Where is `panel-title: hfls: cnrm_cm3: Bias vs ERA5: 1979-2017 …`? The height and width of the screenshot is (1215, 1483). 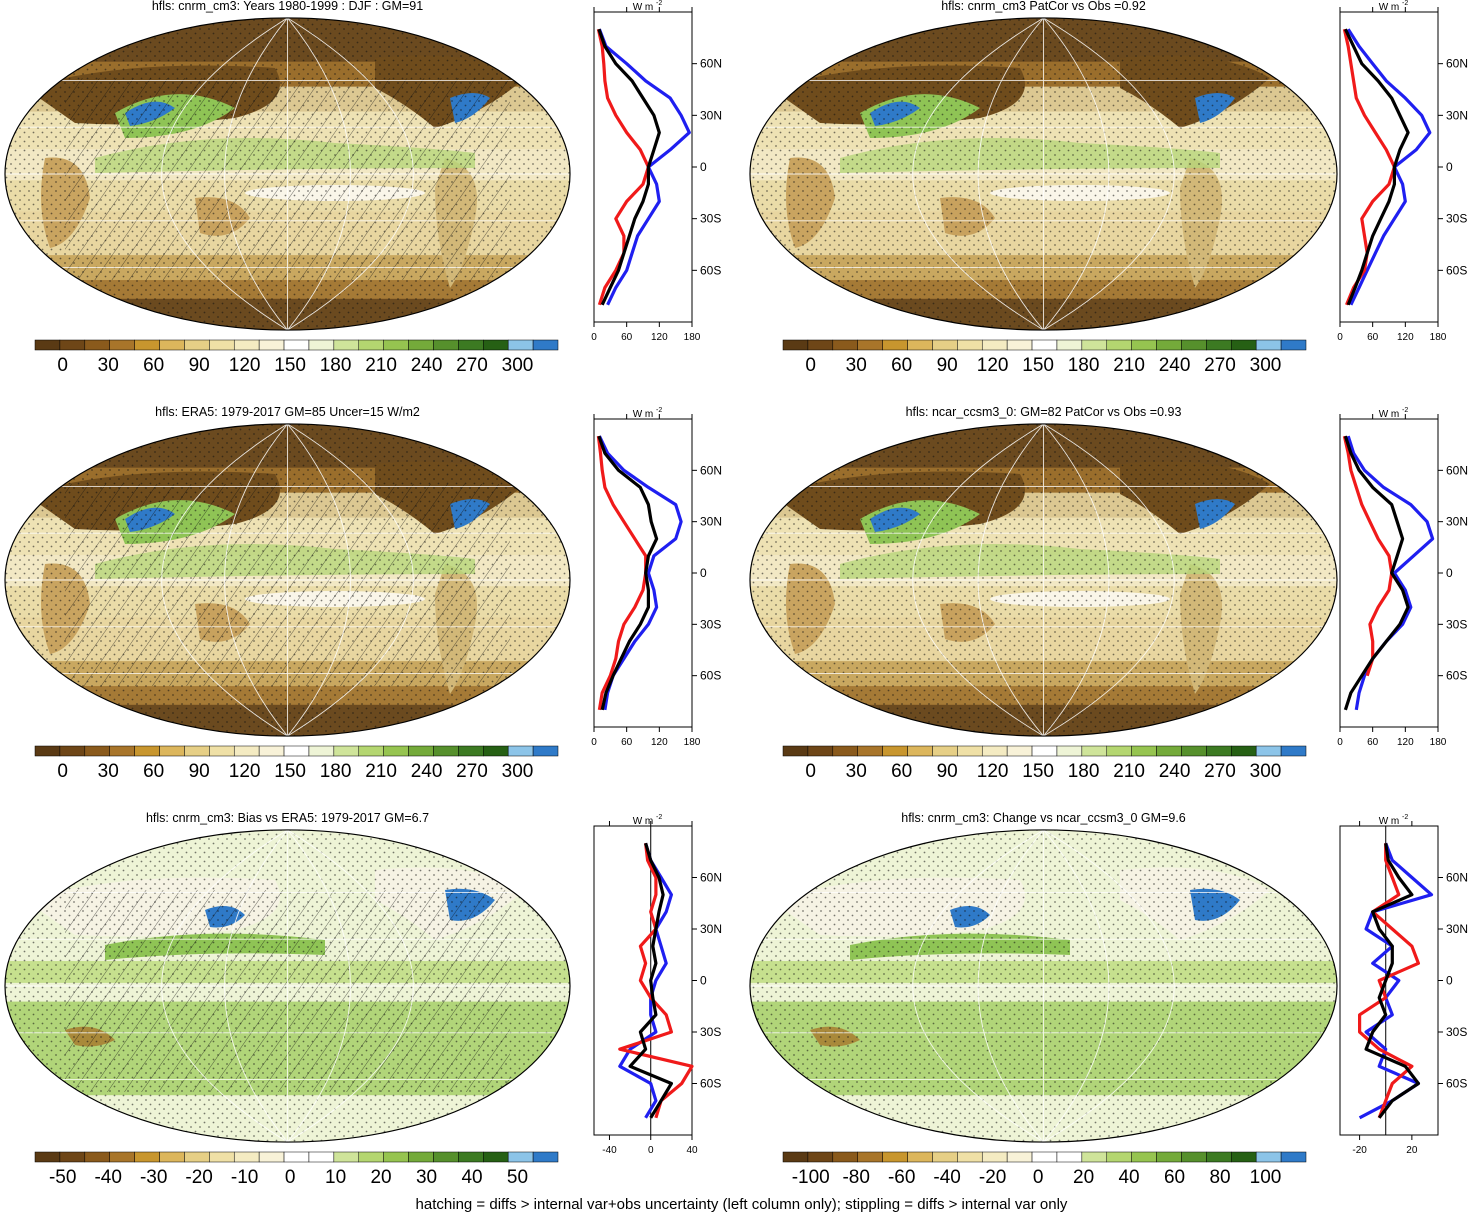 panel-title: hfls: cnrm_cm3: Bias vs ERA5: 1979-2017 … is located at coordinates (287, 818).